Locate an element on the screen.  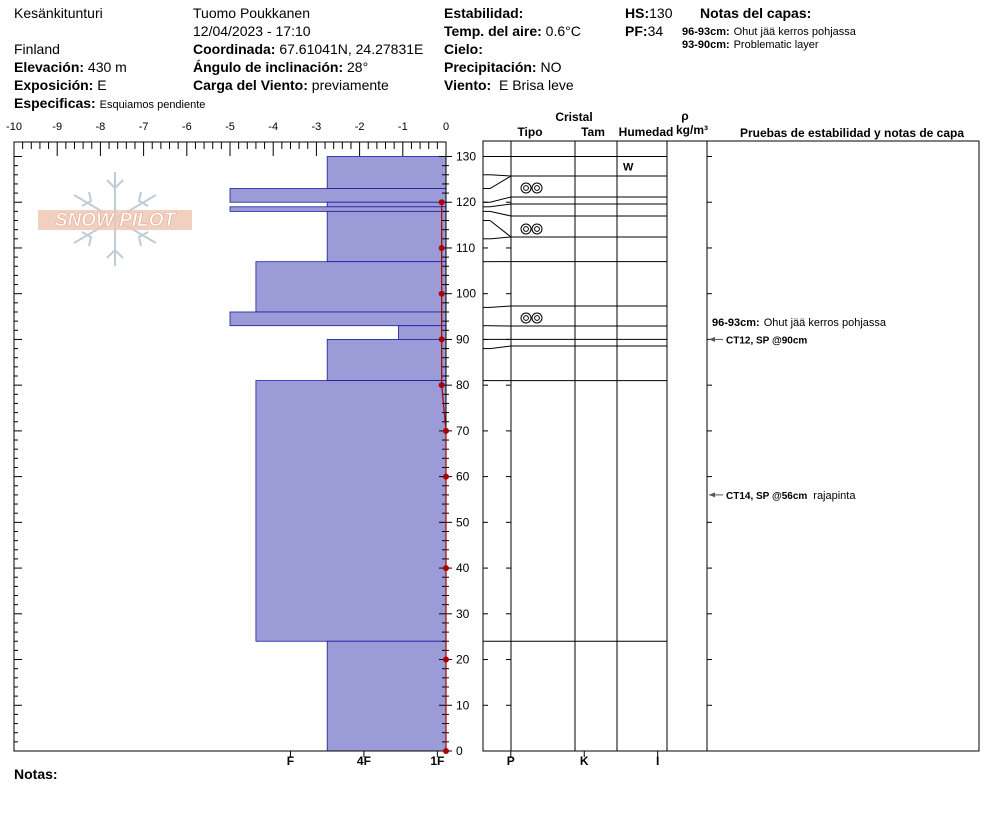
precipitation: Precipitación: NO is located at coordinates (502, 67).